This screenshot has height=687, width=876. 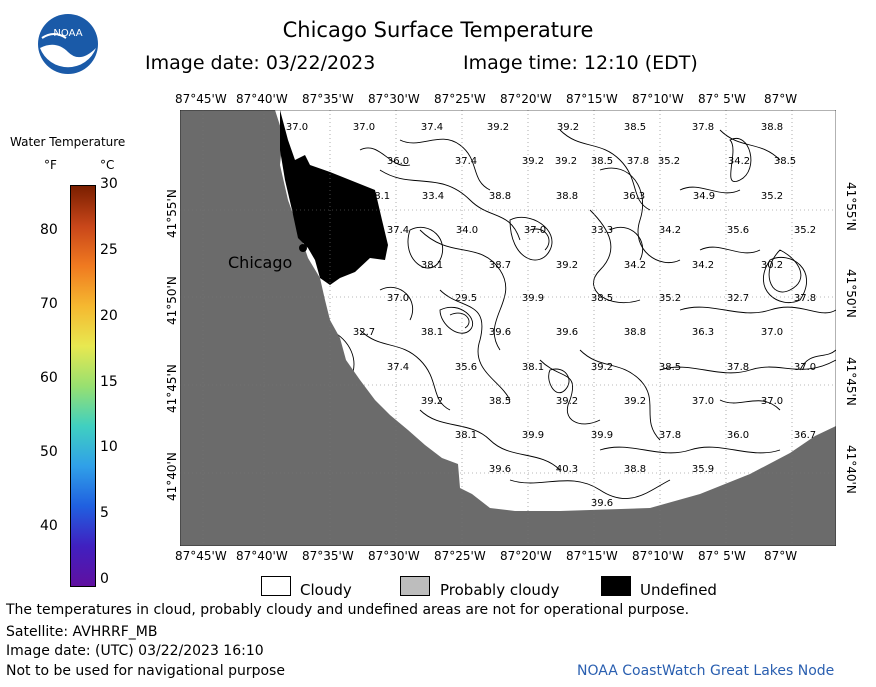 What do you see at coordinates (772, 265) in the screenshot?
I see `temperature-value: 30.2` at bounding box center [772, 265].